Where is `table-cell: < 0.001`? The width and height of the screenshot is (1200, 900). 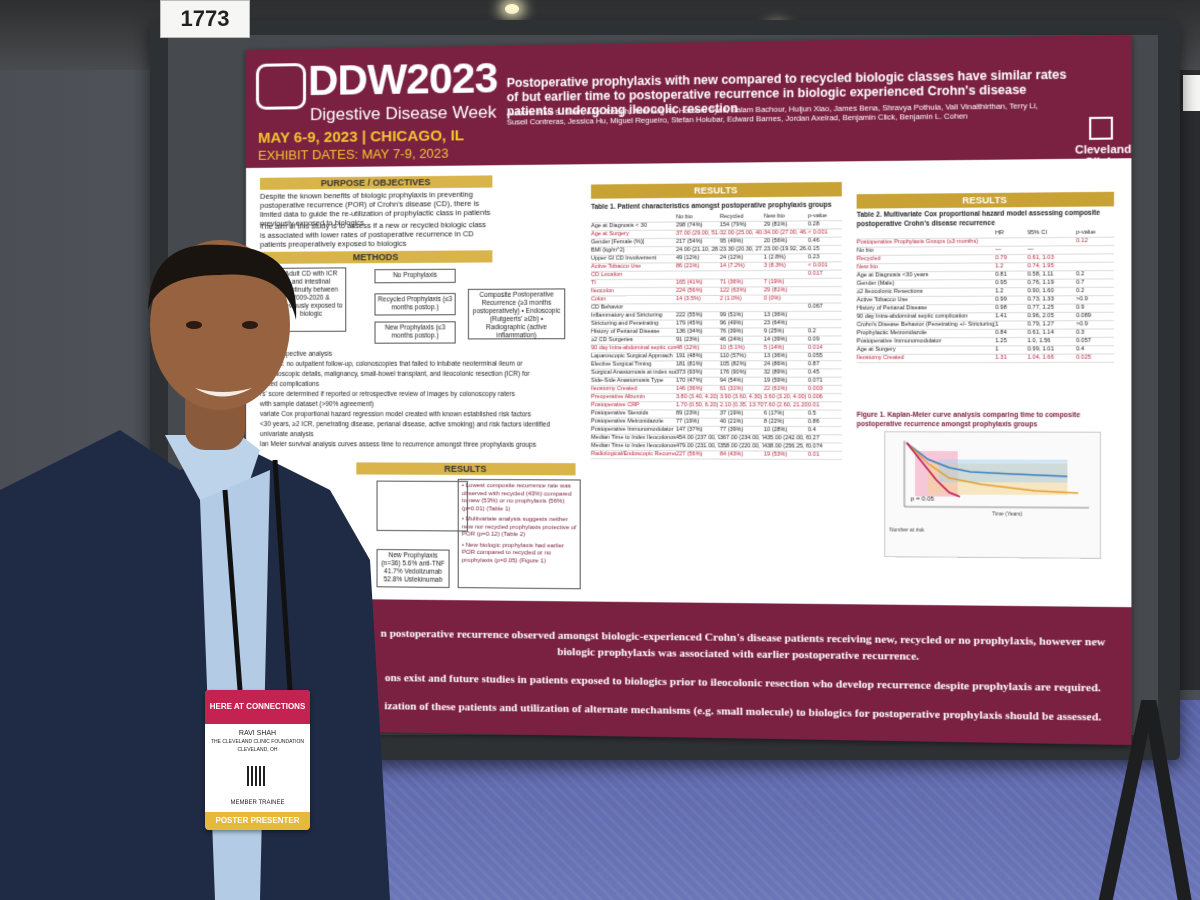
table-cell: < 0.001 is located at coordinates (818, 232).